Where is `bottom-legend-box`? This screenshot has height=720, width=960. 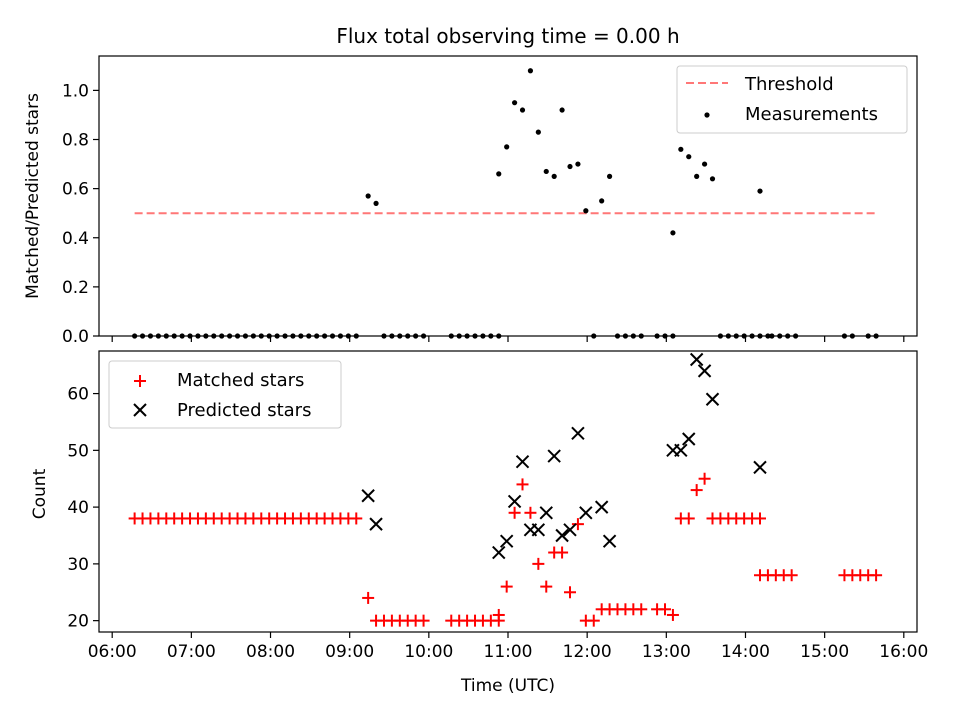 bottom-legend-box is located at coordinates (225, 394).